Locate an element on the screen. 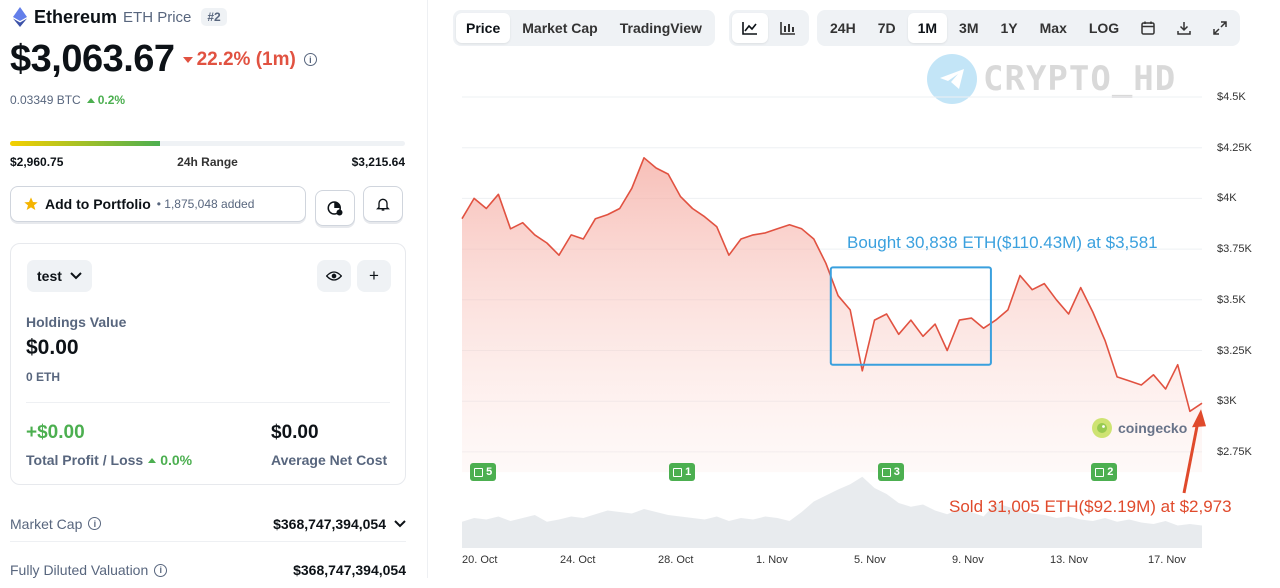 This screenshot has width=1280, height=588. x-tick-label: 28. Oct is located at coordinates (676, 560).